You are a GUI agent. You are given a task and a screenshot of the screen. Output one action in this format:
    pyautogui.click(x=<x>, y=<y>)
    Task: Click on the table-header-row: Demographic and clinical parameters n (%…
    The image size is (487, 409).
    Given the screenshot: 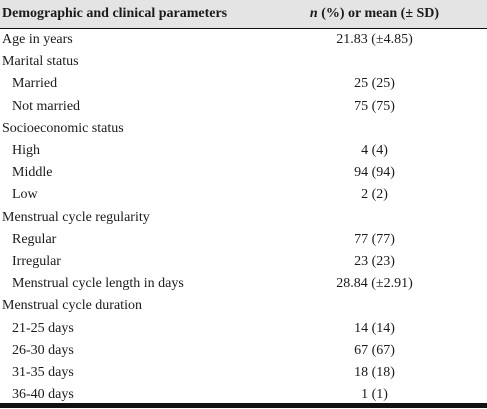 What is the action you would take?
    pyautogui.click(x=243, y=14)
    